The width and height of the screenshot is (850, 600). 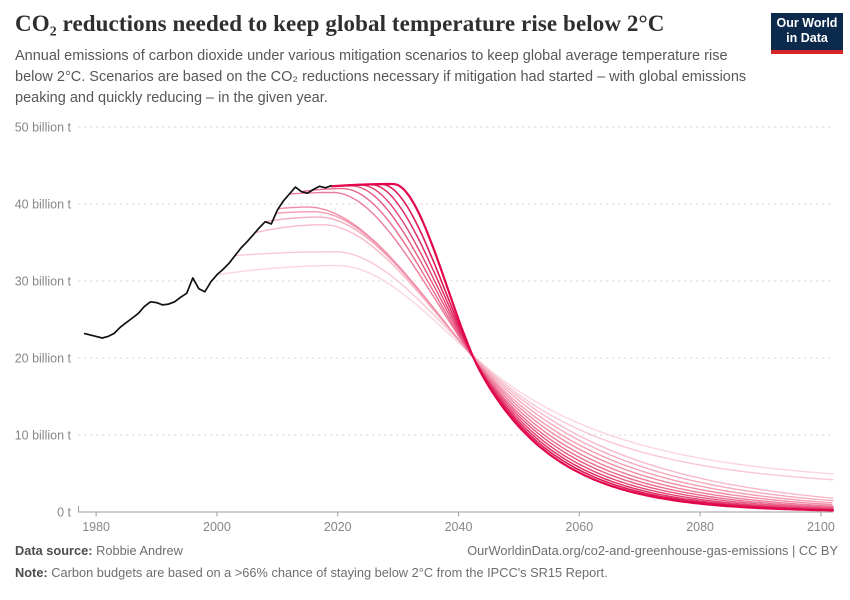 What do you see at coordinates (338, 527) in the screenshot?
I see `x-axis-label-2020: 2020` at bounding box center [338, 527].